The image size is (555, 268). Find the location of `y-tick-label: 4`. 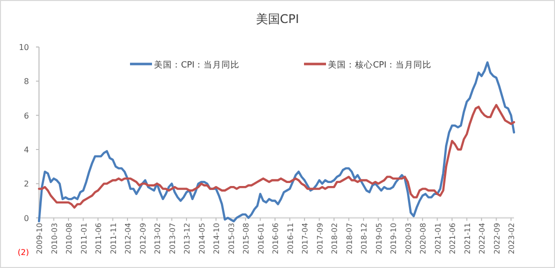

y-tick-label: 4 is located at coordinates (26, 150).